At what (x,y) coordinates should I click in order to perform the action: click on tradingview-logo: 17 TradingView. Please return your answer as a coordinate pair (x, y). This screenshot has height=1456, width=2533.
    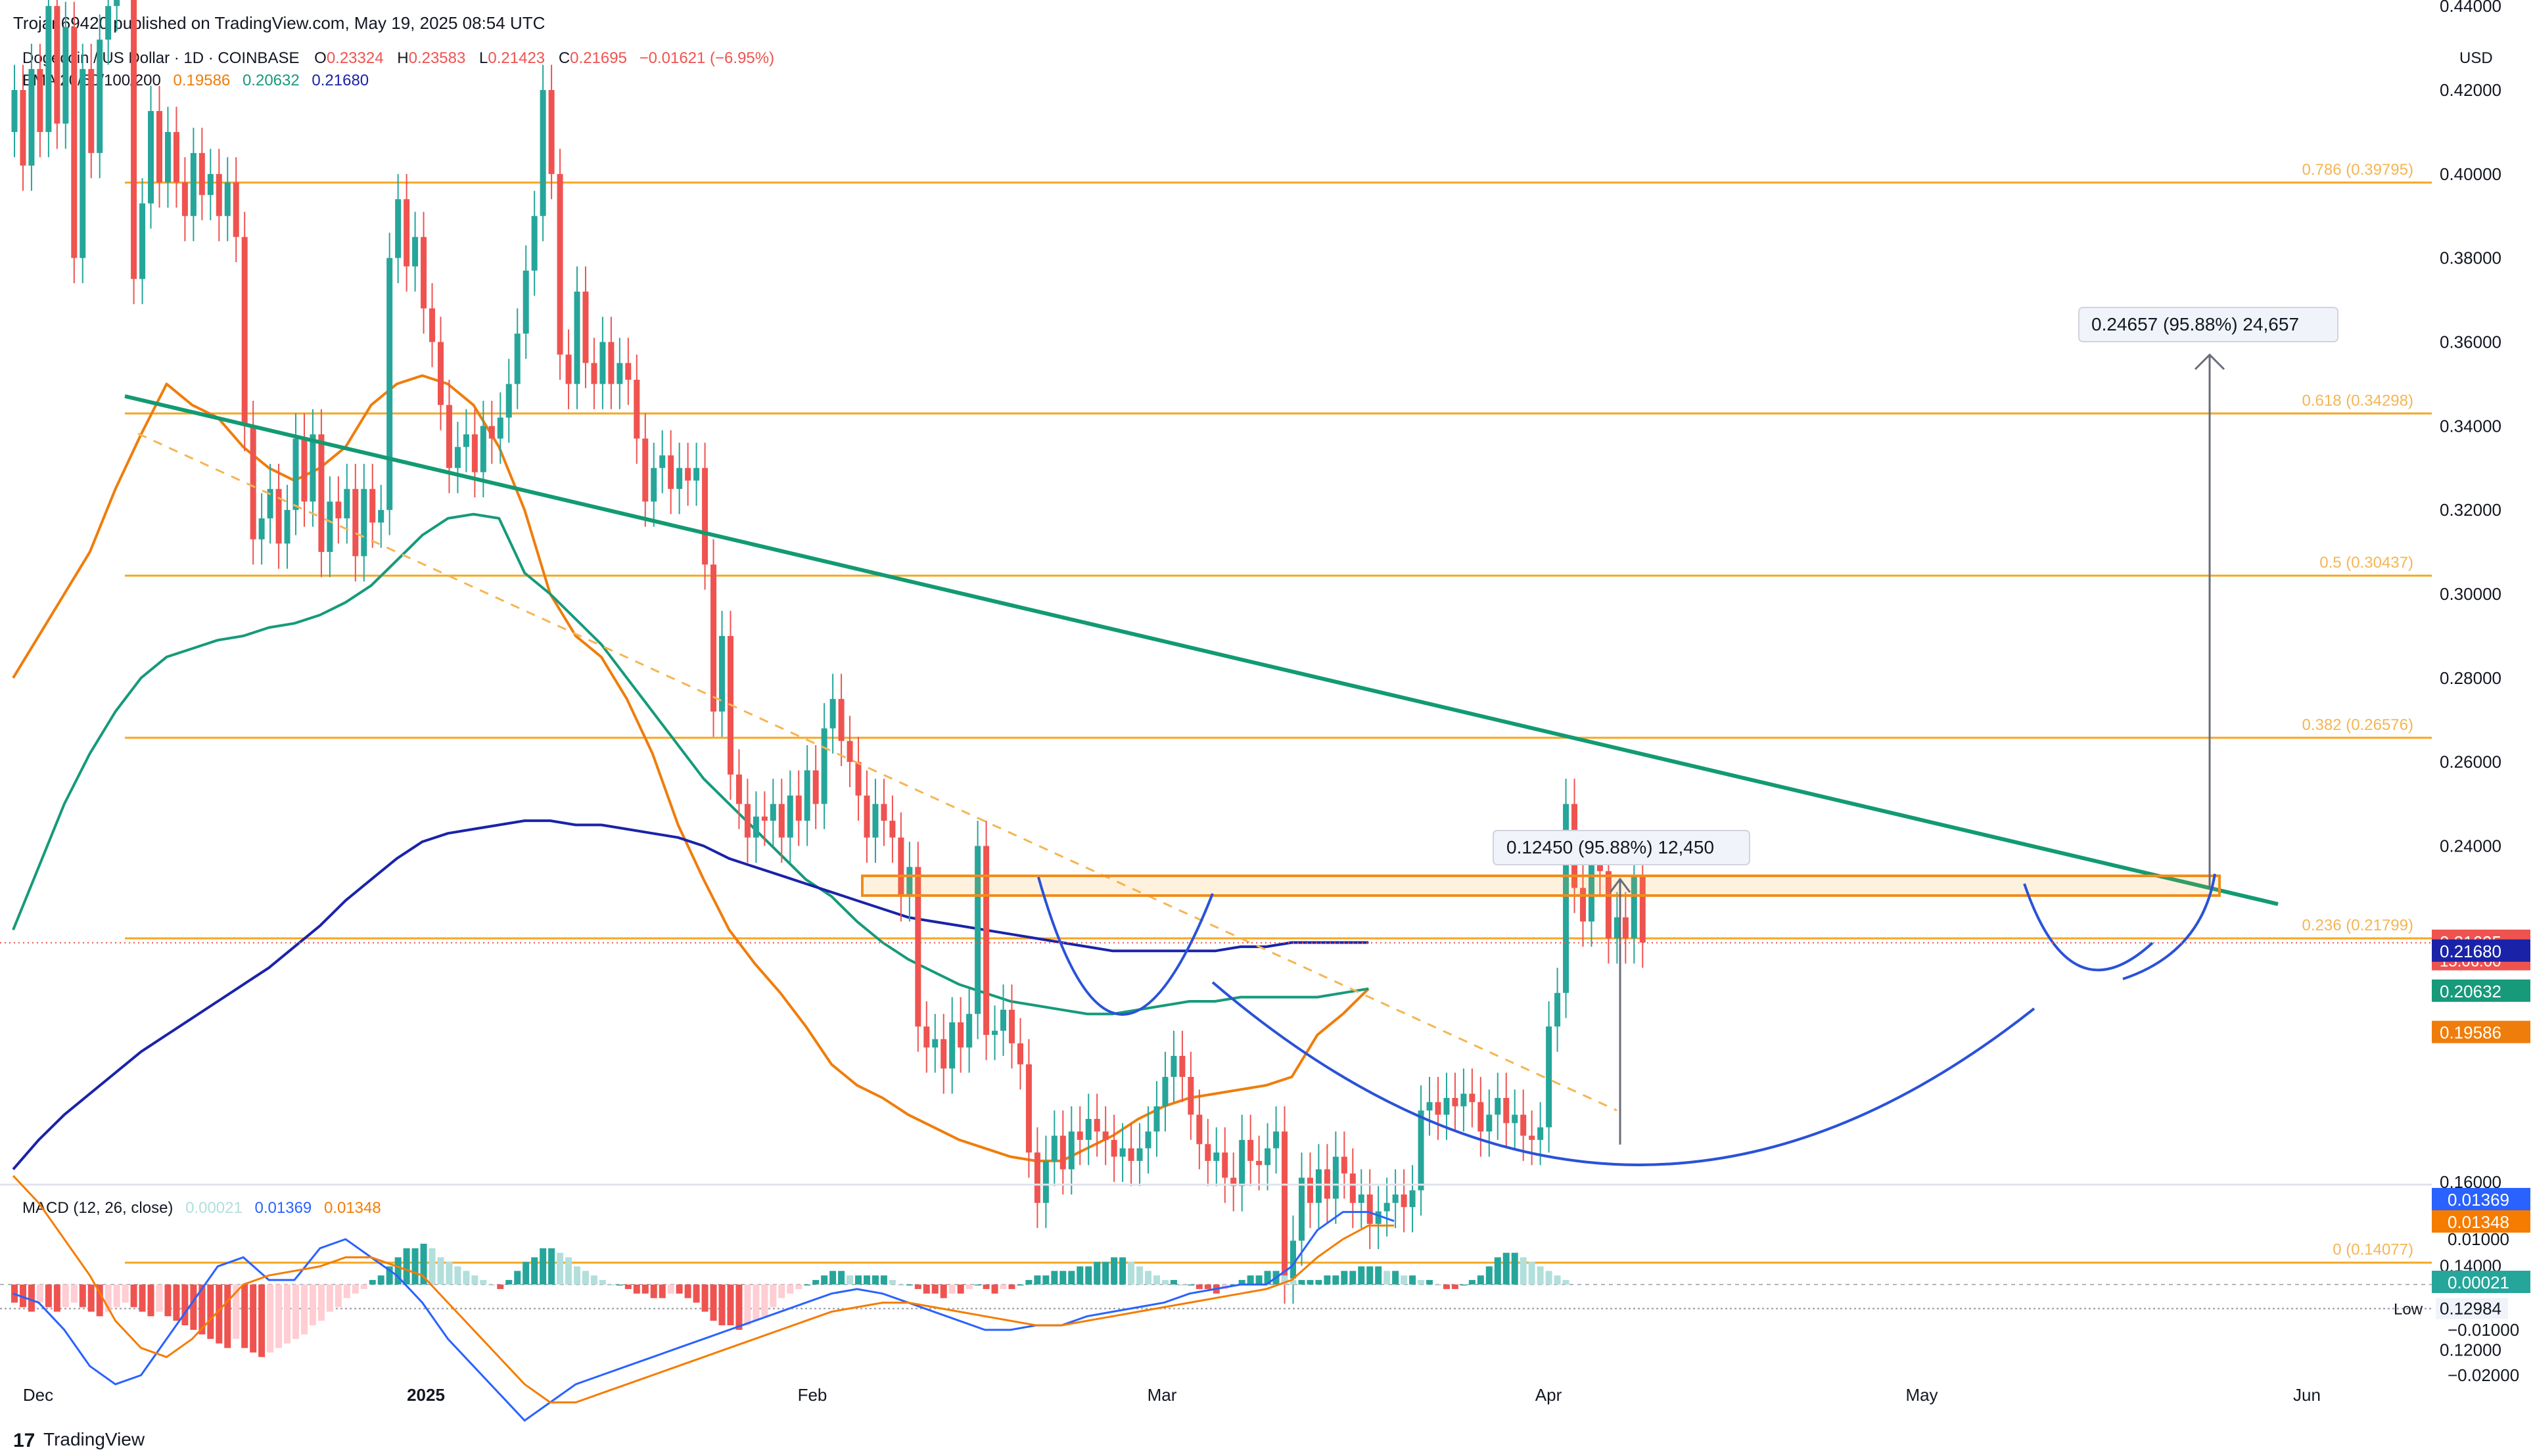
    Looking at the image, I should click on (79, 1440).